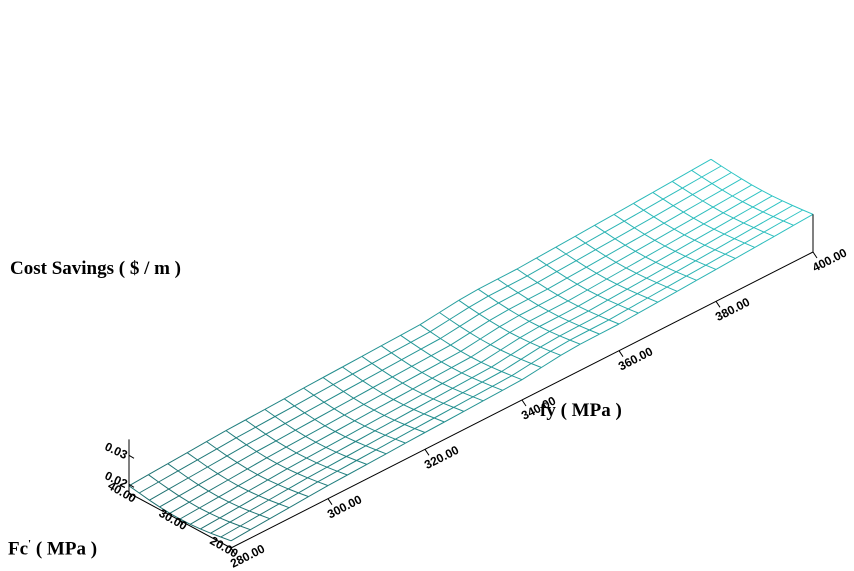 Image resolution: width=854 pixels, height=571 pixels. Describe the element at coordinates (441, 457) in the screenshot. I see `fy-tick-label: 320.00` at that location.